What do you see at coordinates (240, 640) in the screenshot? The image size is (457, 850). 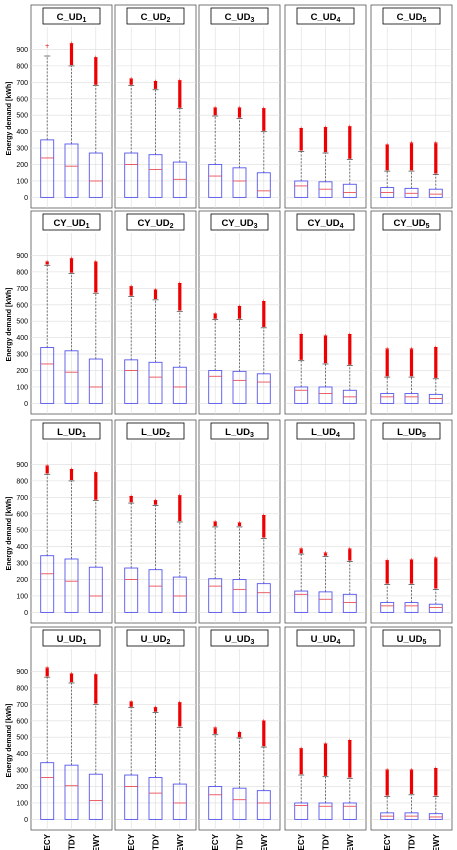 I see `panel-title: U_UD3` at bounding box center [240, 640].